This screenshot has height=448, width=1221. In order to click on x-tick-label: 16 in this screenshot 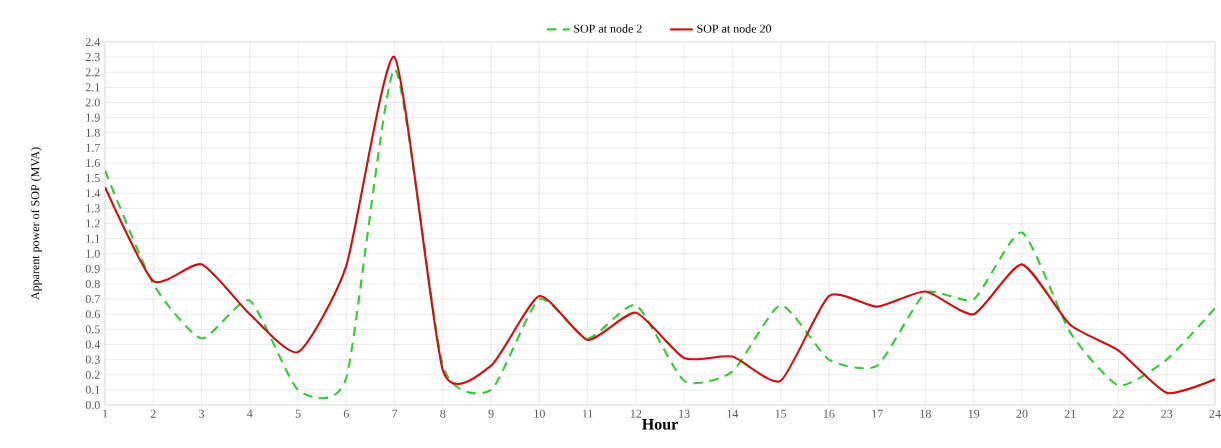, I will do `click(829, 413)`.